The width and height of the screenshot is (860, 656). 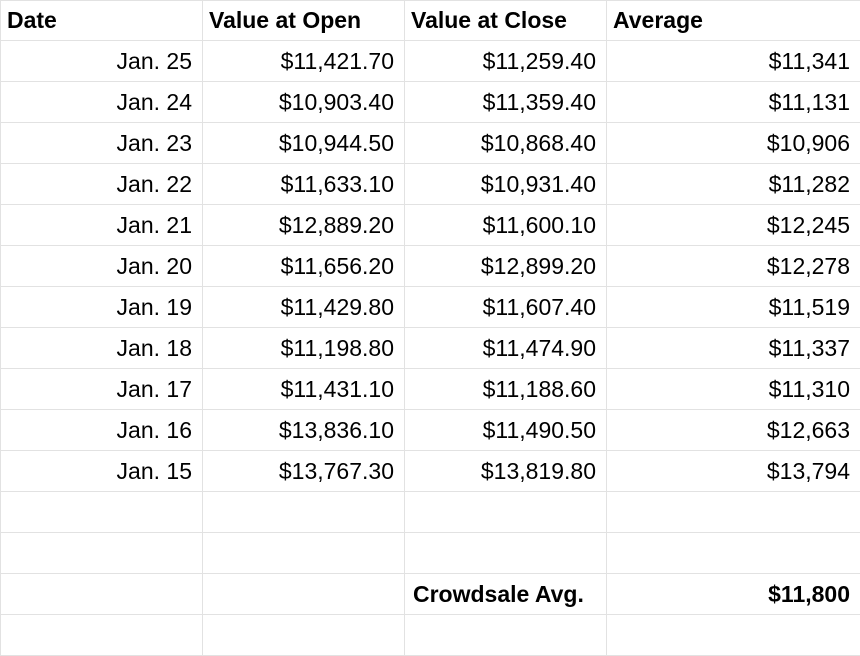 I want to click on cell-average: $11,131, so click(x=733, y=102).